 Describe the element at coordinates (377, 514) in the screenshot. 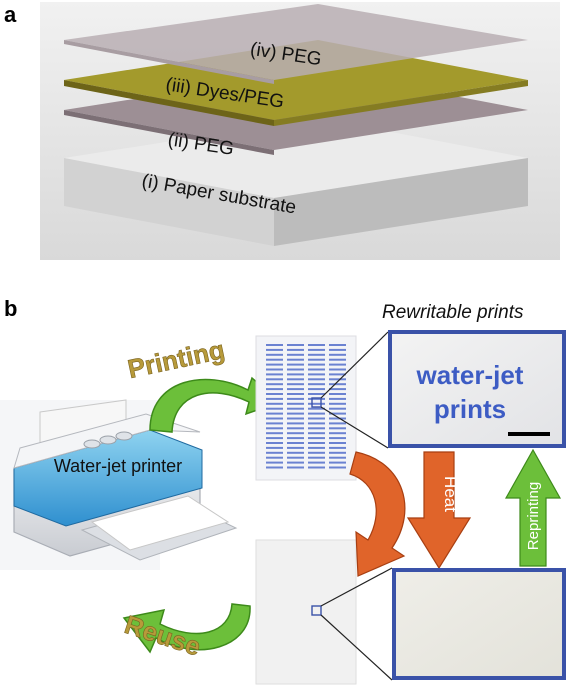

I see `erase-arrow-icon` at that location.